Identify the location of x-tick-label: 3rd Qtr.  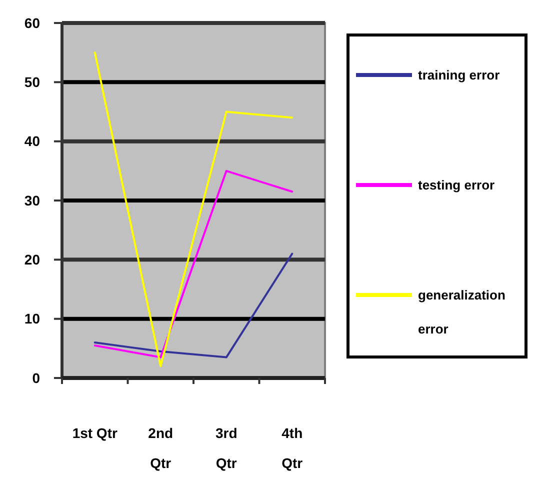
(226, 448).